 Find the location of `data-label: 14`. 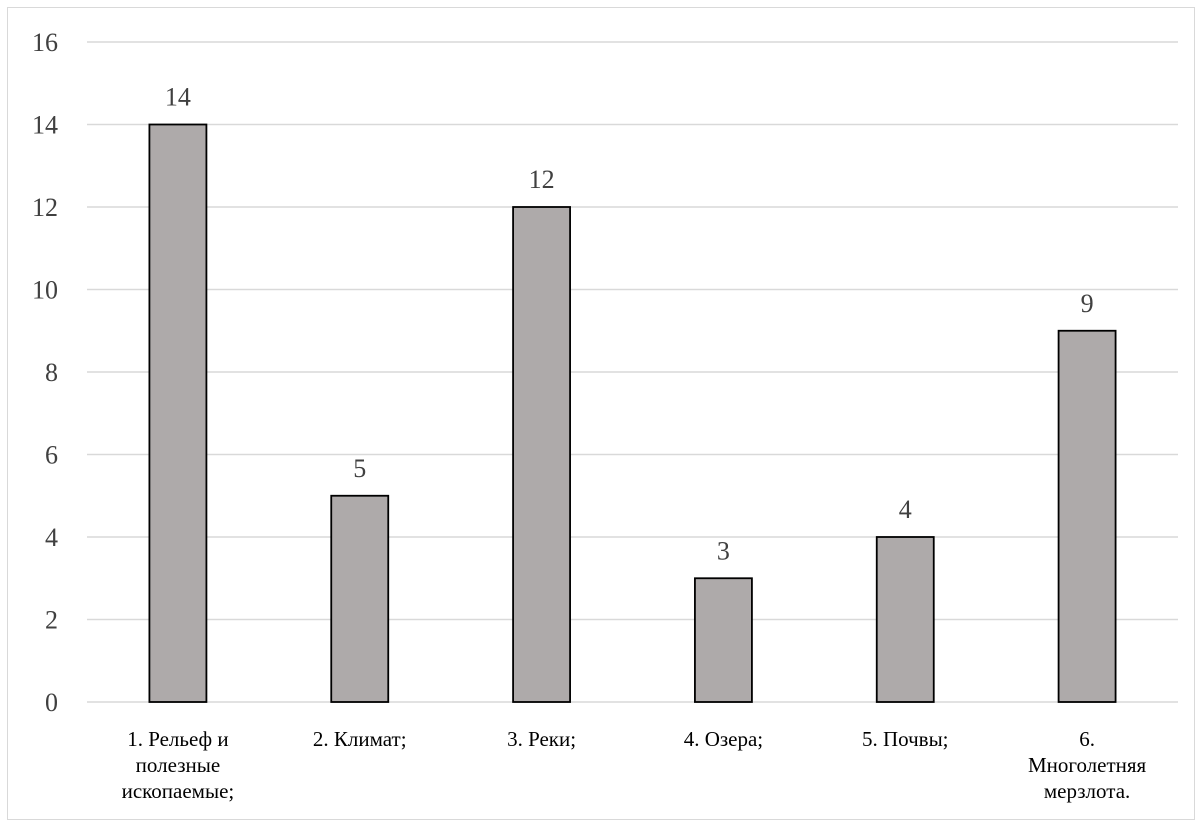

data-label: 14 is located at coordinates (178, 97).